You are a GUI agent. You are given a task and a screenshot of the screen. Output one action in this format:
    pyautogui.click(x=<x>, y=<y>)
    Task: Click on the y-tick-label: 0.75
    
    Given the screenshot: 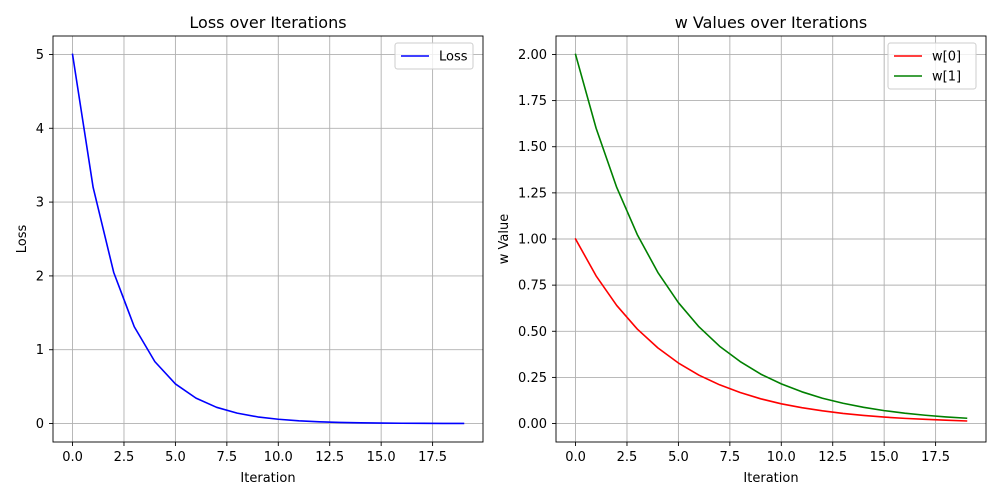 What is the action you would take?
    pyautogui.click(x=532, y=286)
    